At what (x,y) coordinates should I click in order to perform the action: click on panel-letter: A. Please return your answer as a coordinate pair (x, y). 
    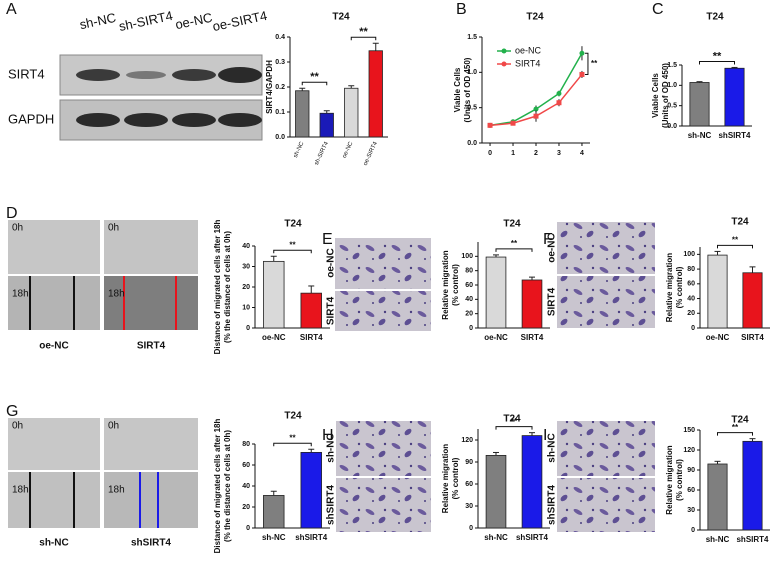
    Looking at the image, I should click on (11, 9).